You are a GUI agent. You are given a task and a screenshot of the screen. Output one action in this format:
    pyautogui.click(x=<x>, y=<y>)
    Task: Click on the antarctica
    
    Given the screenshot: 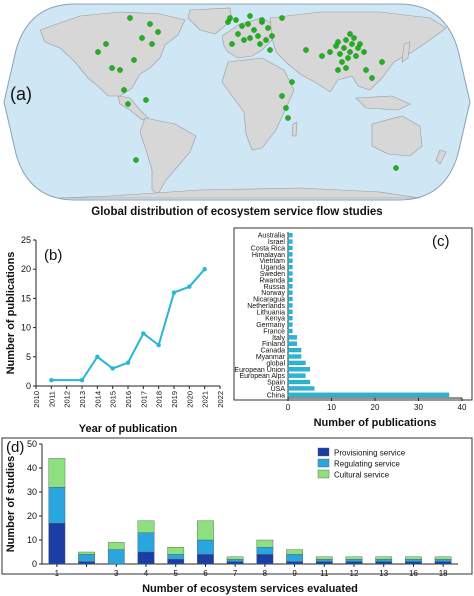 What is the action you would take?
    pyautogui.click(x=240, y=193)
    